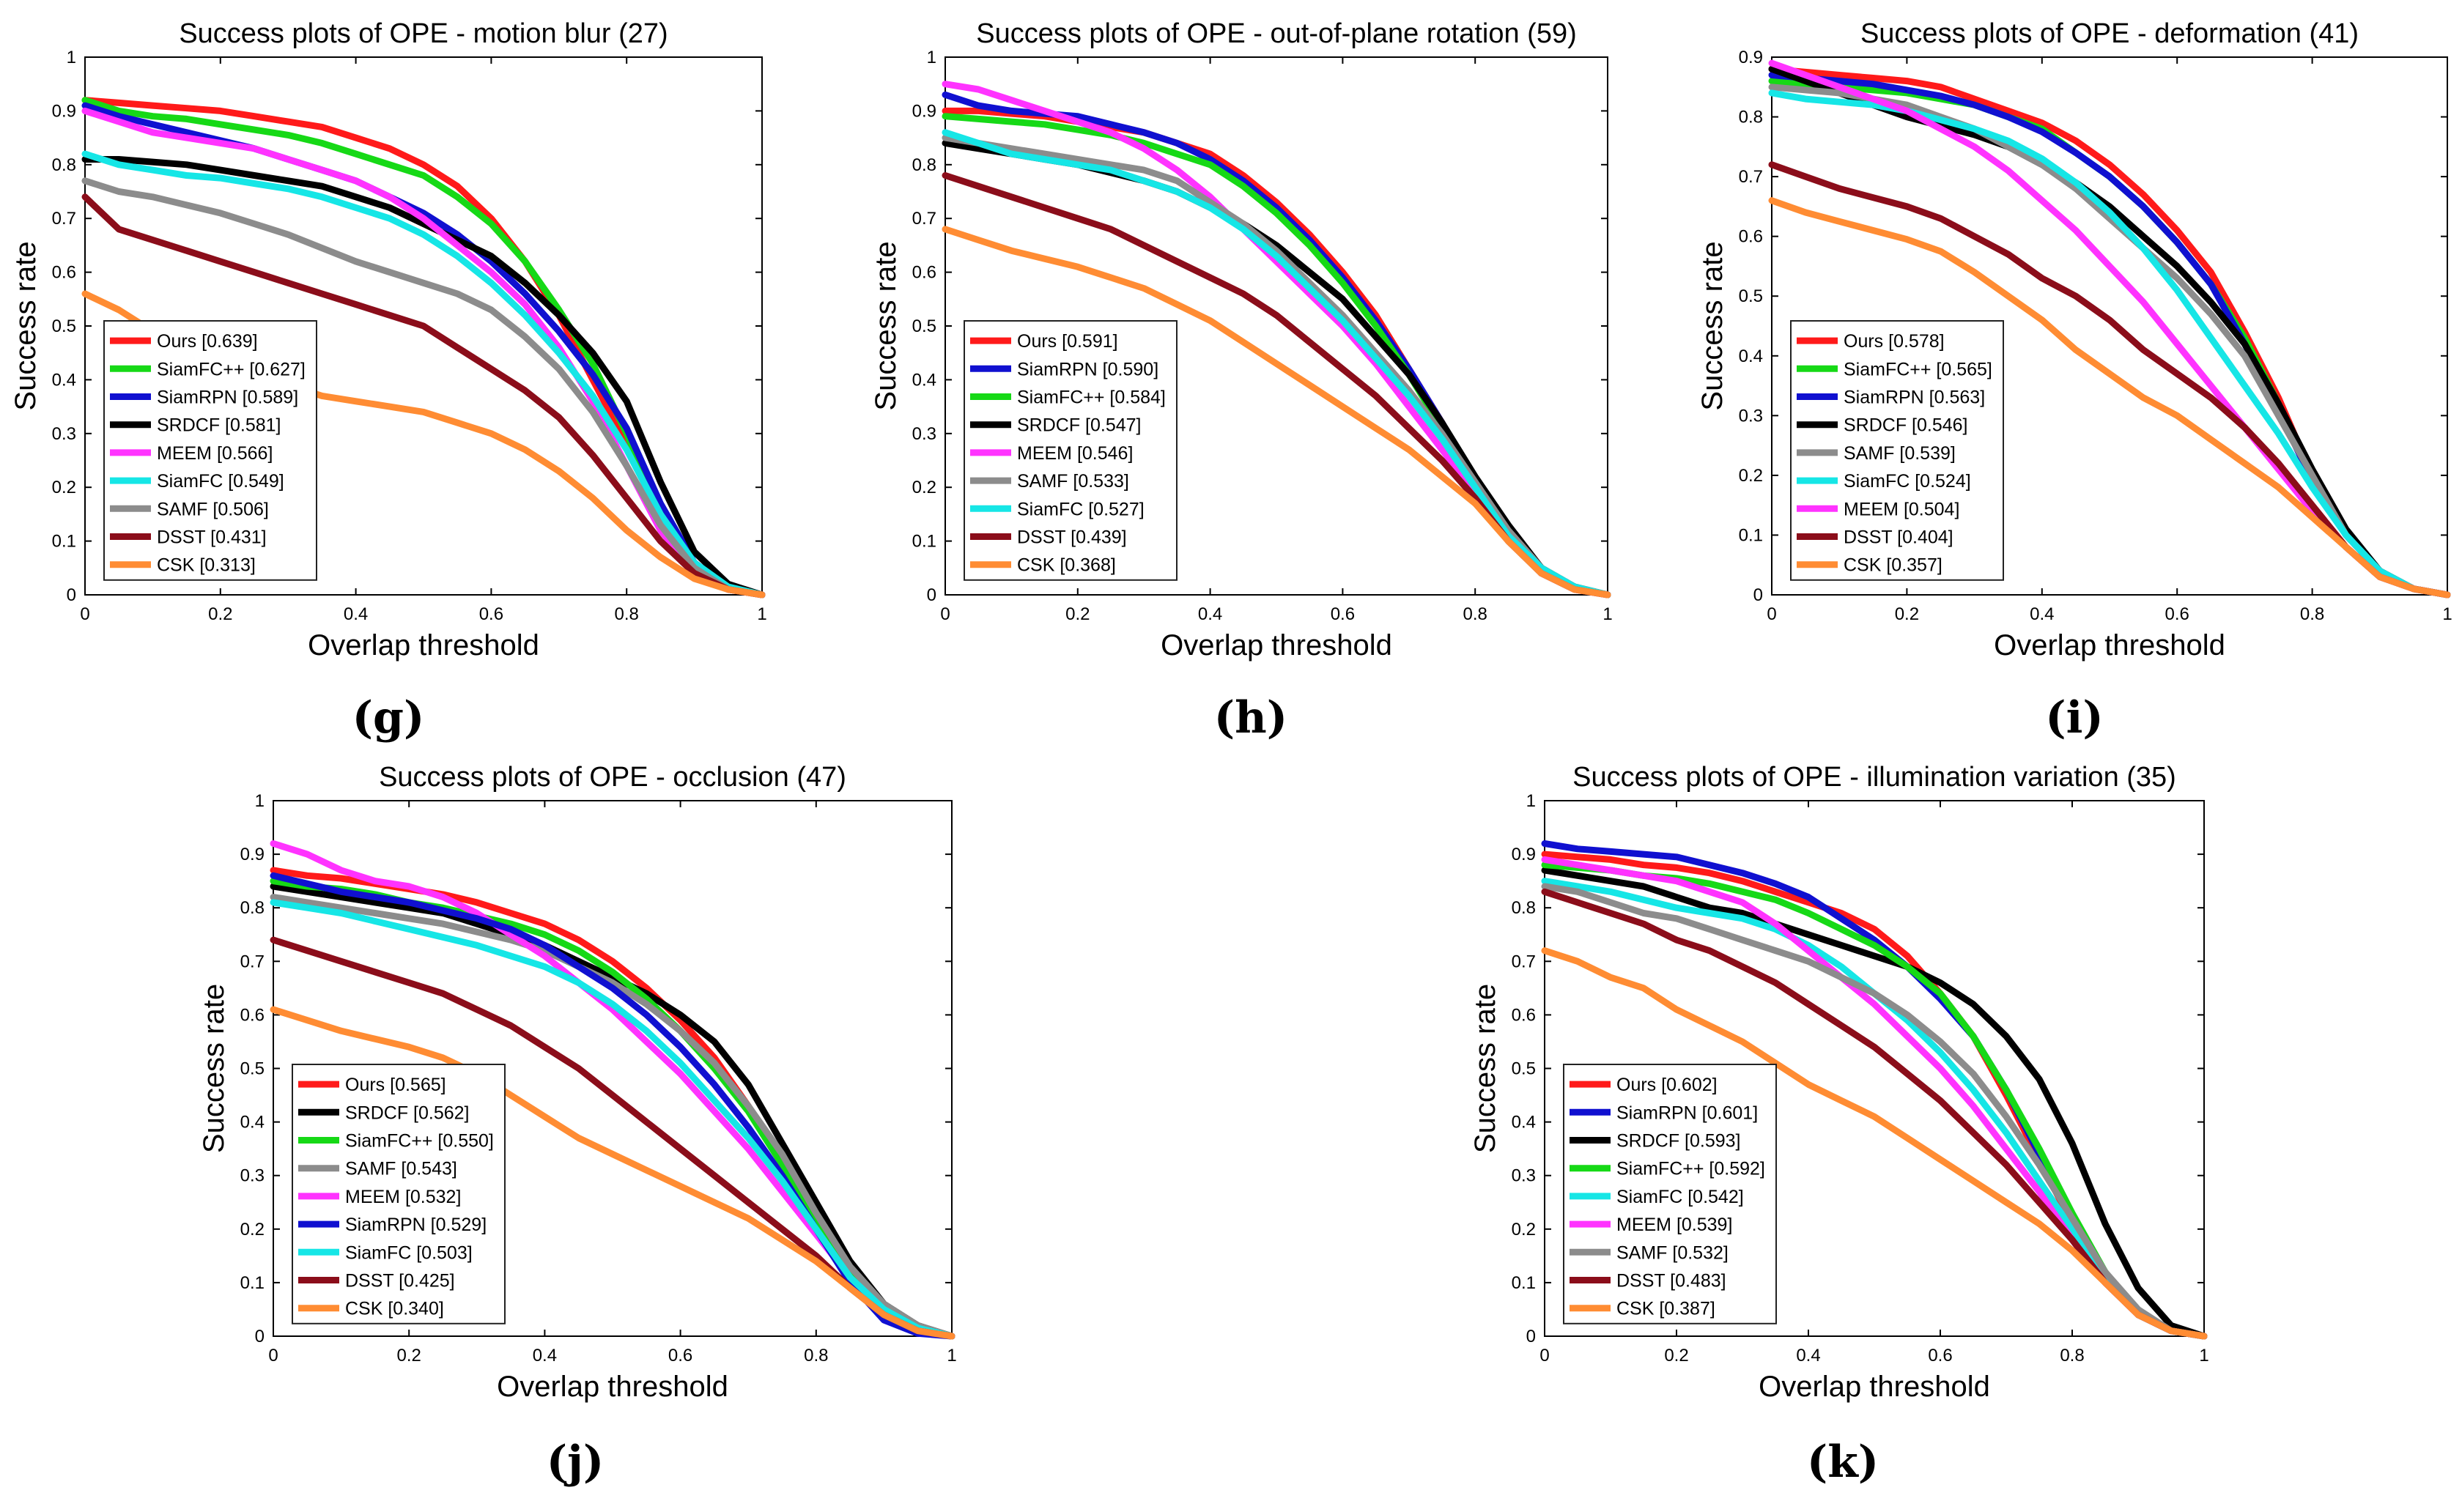 The width and height of the screenshot is (2462, 1512). I want to click on legend-label: SAMF [0.532], so click(1672, 1252).